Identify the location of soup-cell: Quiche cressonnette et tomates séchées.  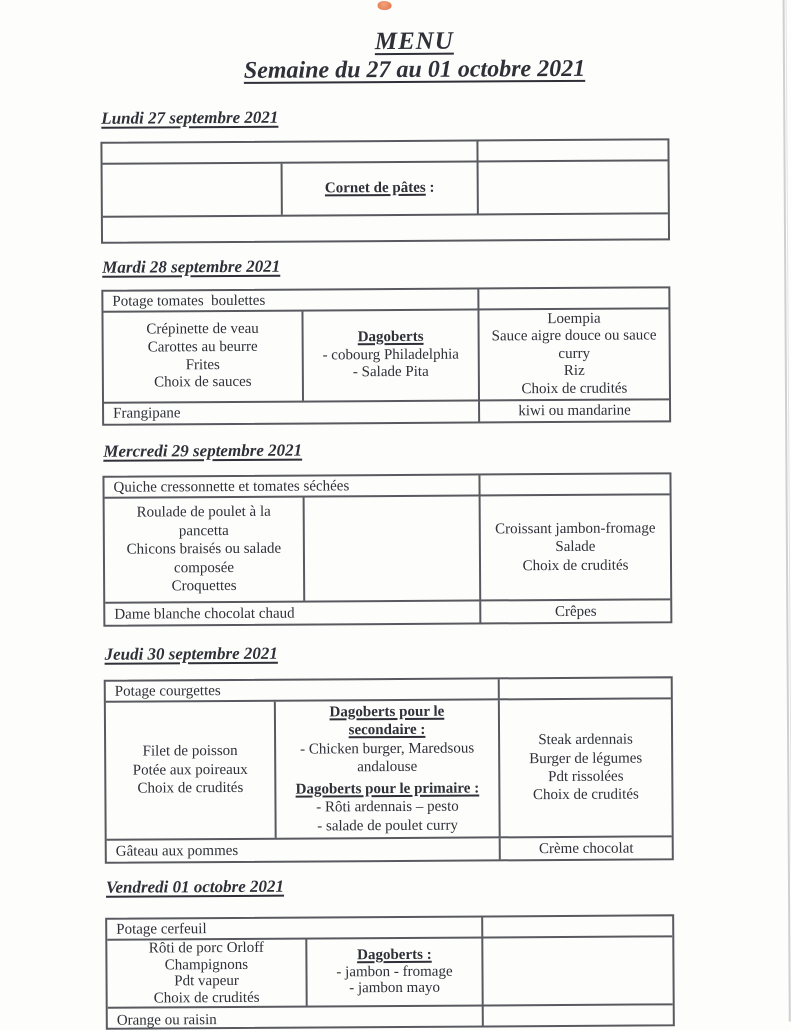
(292, 486).